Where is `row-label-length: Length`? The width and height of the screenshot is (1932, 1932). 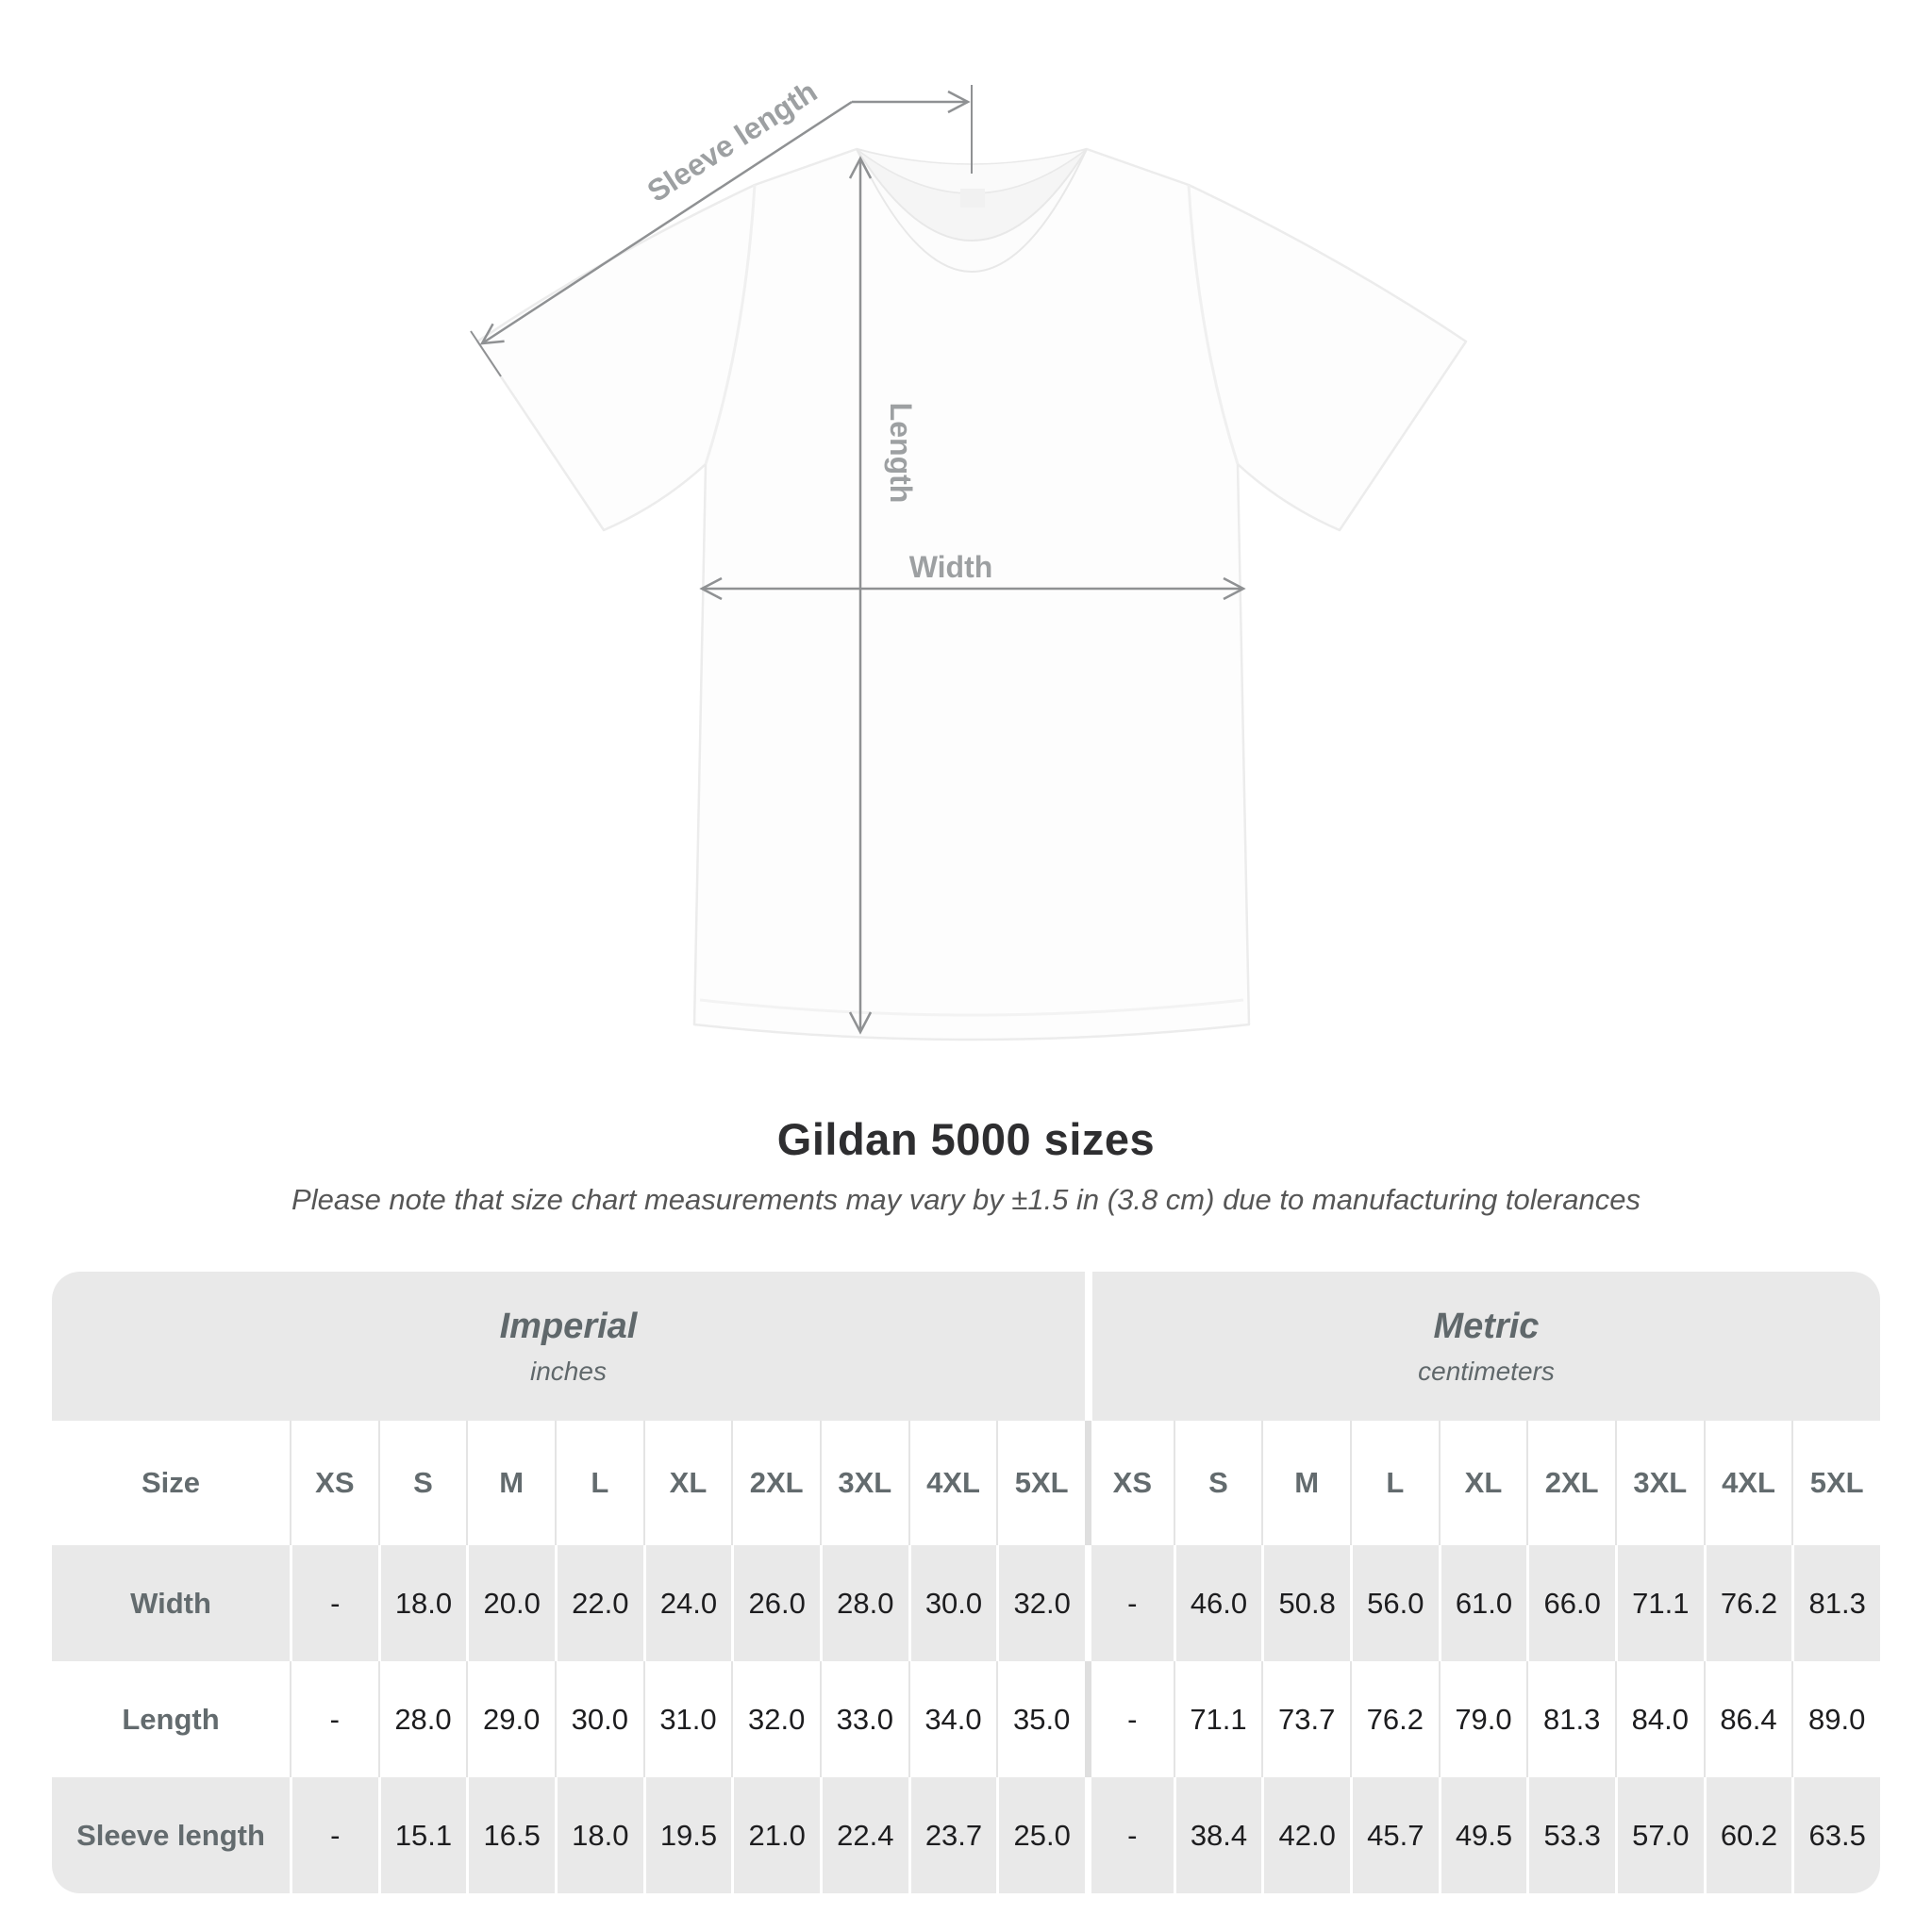 row-label-length: Length is located at coordinates (171, 1719).